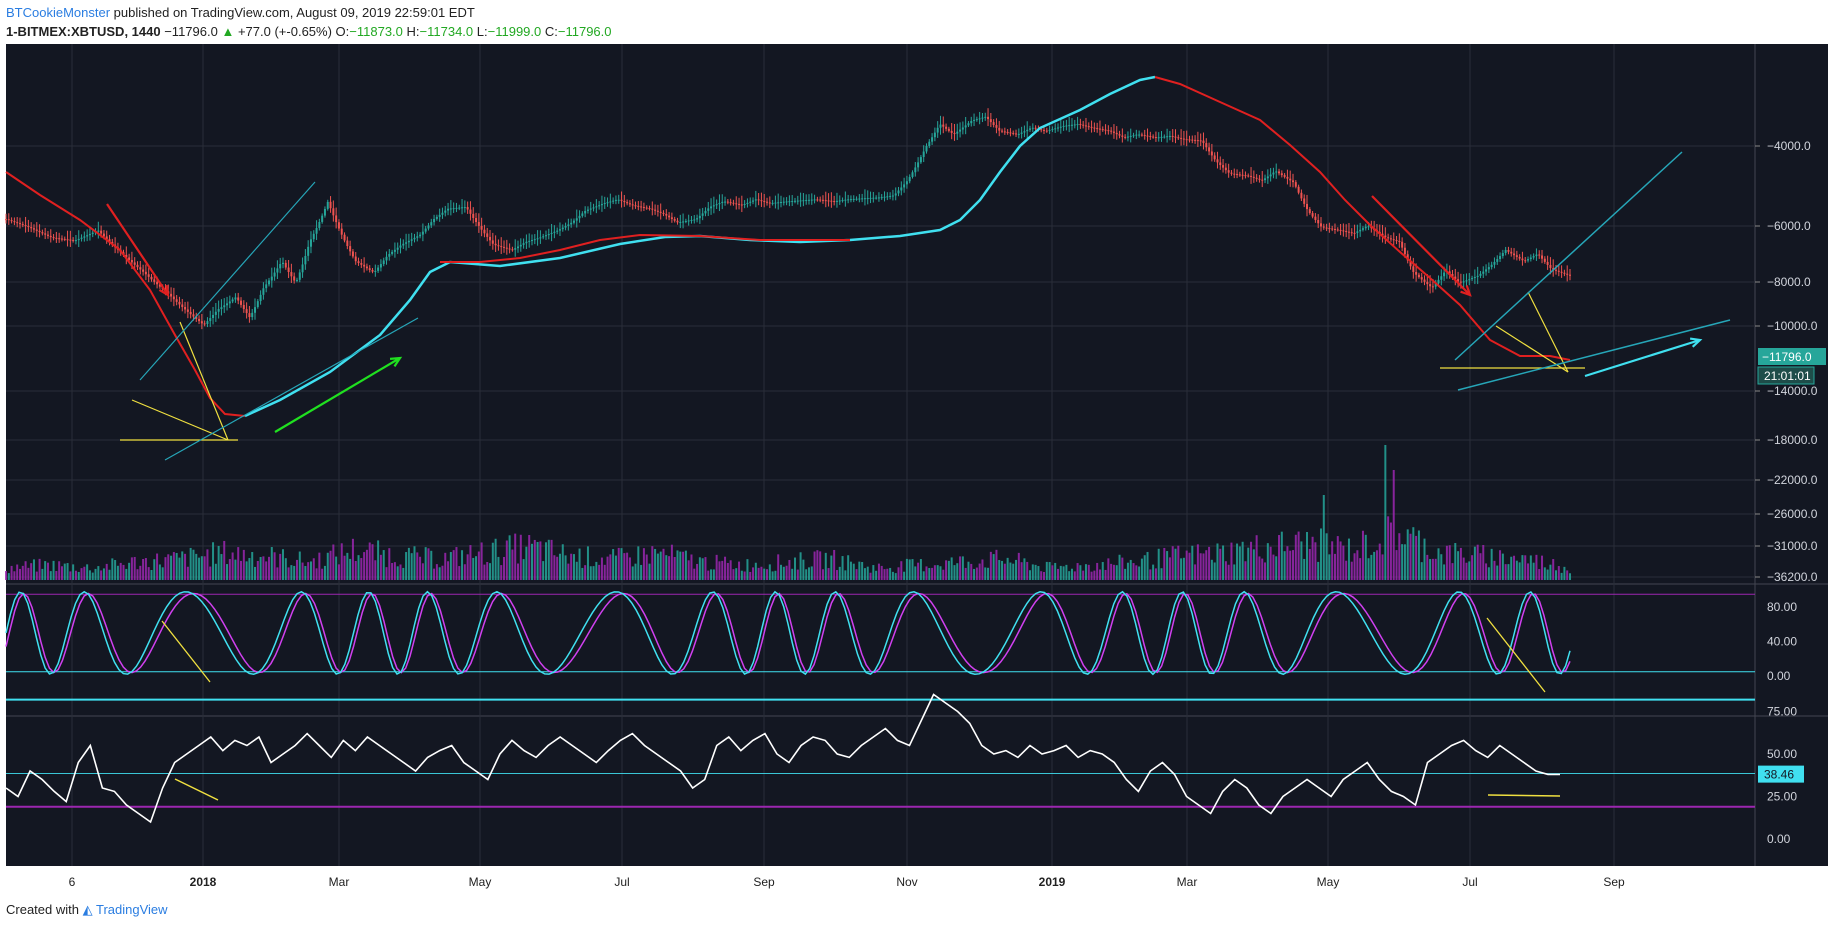 The image size is (1828, 930). Describe the element at coordinates (1787, 376) in the screenshot. I see `countdown-tag-label: 21:01:01` at that location.